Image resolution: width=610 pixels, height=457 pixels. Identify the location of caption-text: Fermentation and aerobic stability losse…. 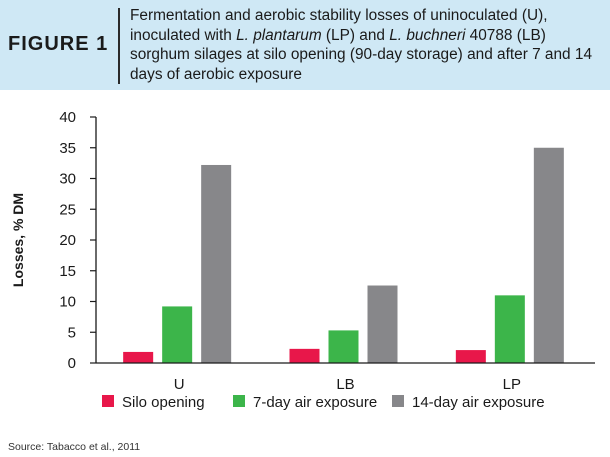
(339, 25).